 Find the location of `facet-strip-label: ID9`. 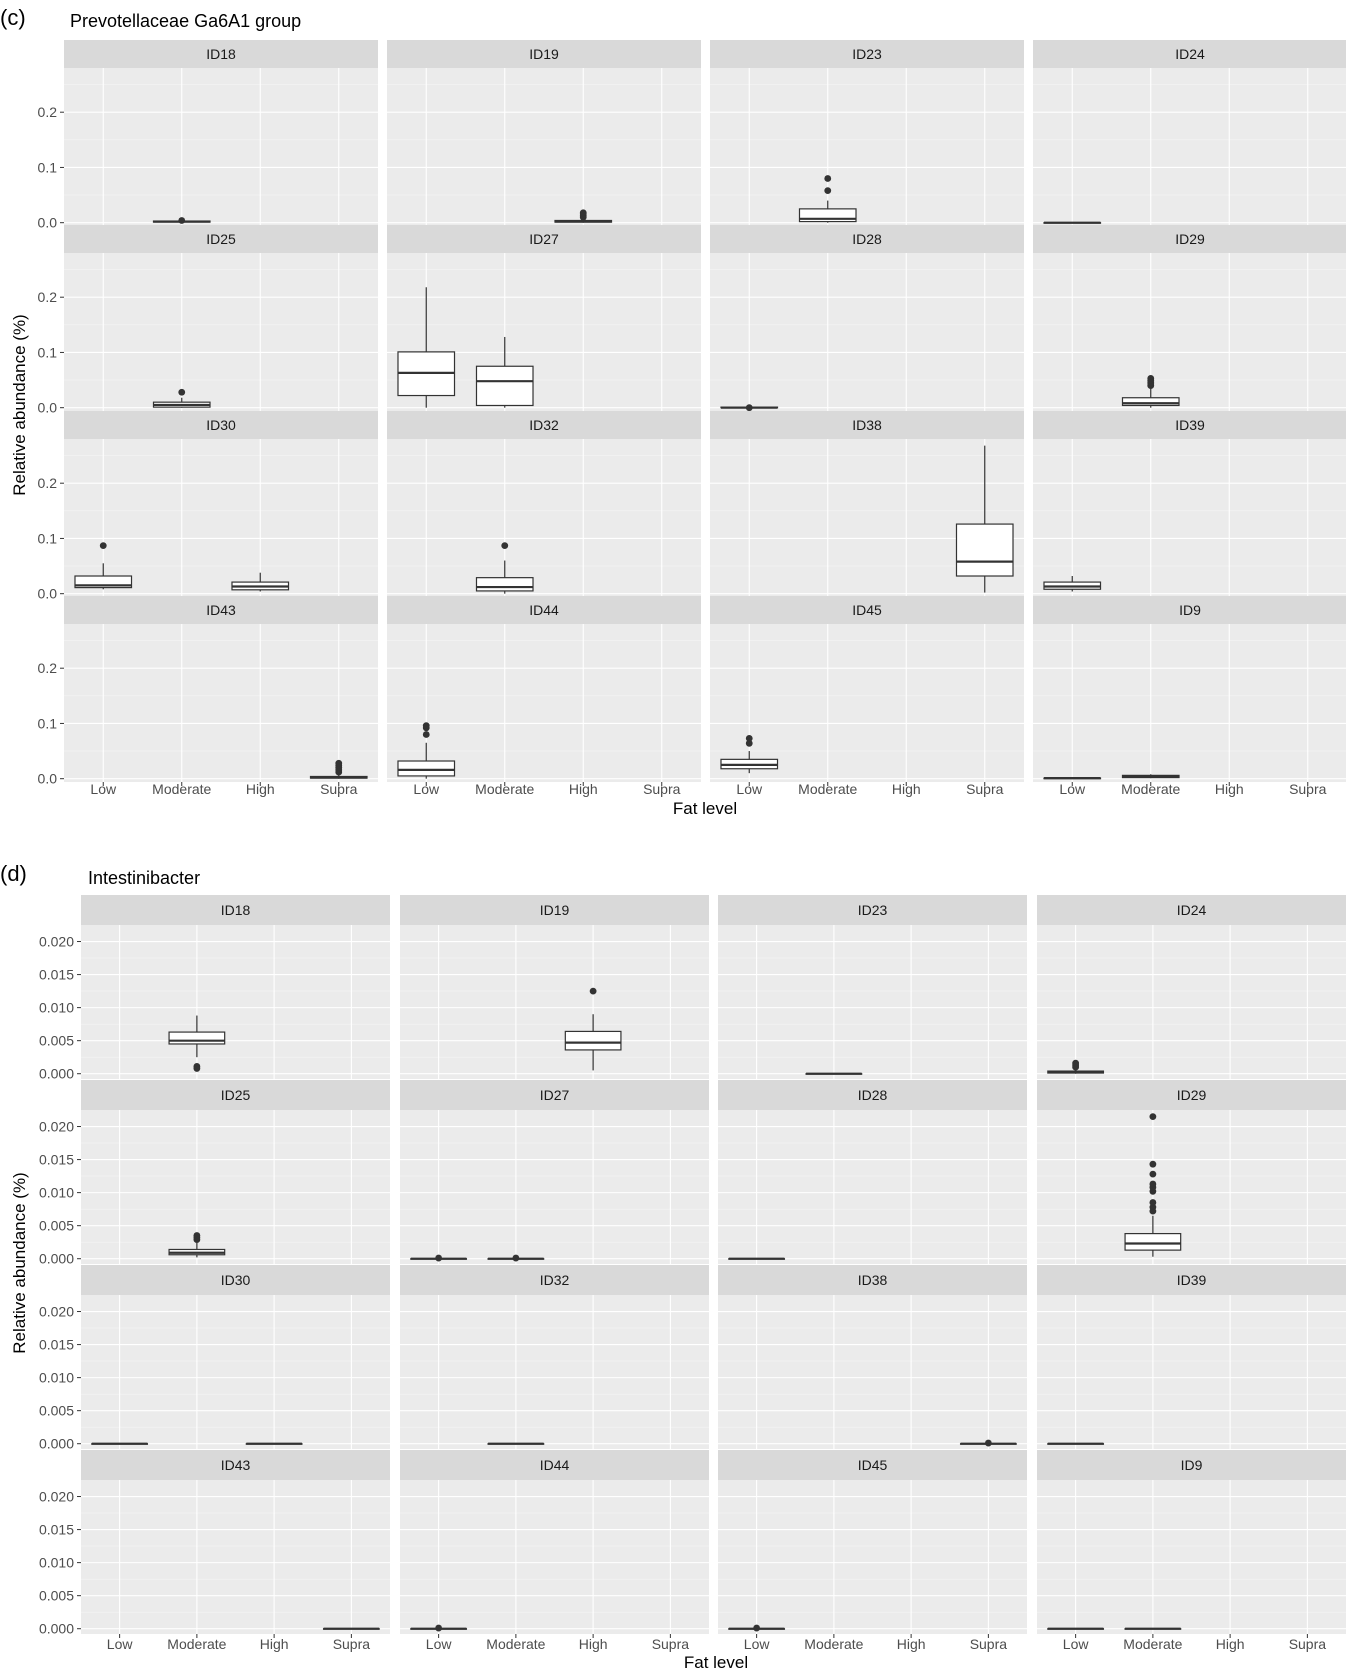

facet-strip-label: ID9 is located at coordinates (1190, 610).